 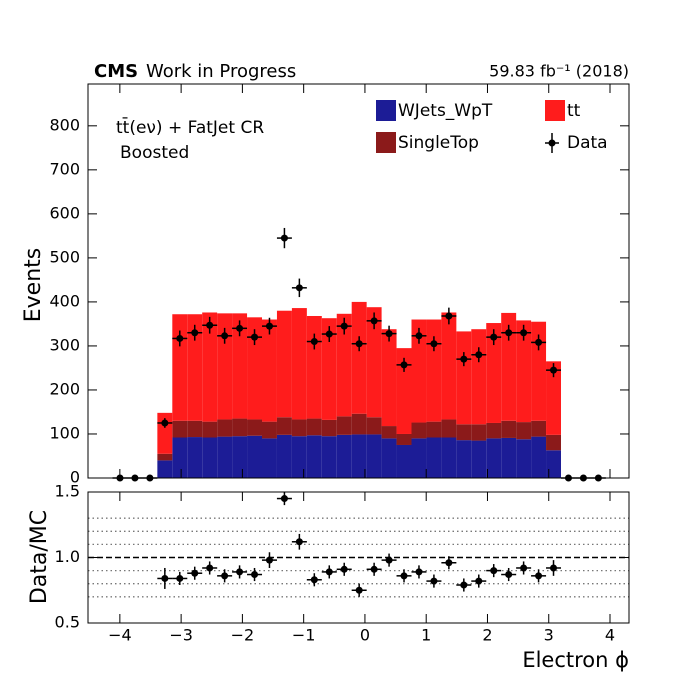 I want to click on legend-marker, so click(x=552, y=143).